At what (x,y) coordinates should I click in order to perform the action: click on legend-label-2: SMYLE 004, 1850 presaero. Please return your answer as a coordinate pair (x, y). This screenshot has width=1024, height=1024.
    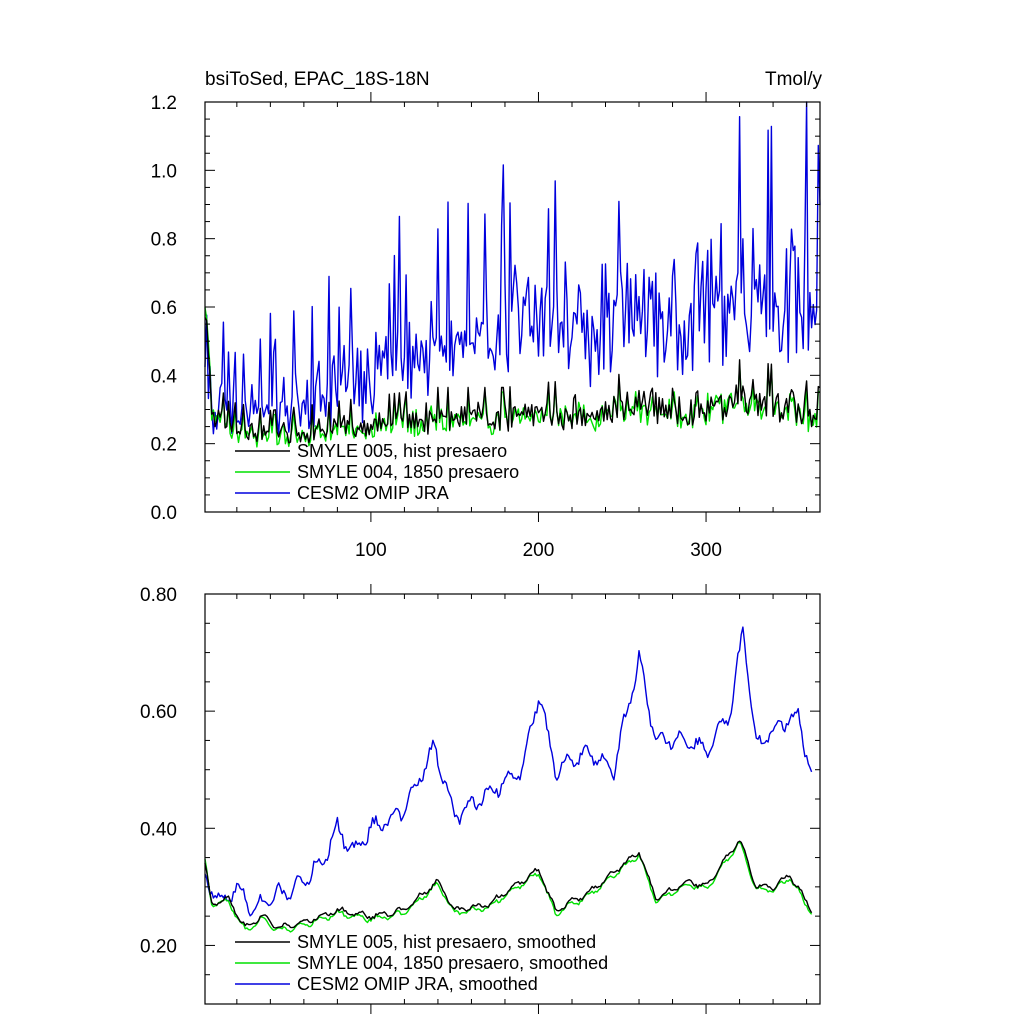
    Looking at the image, I should click on (408, 472).